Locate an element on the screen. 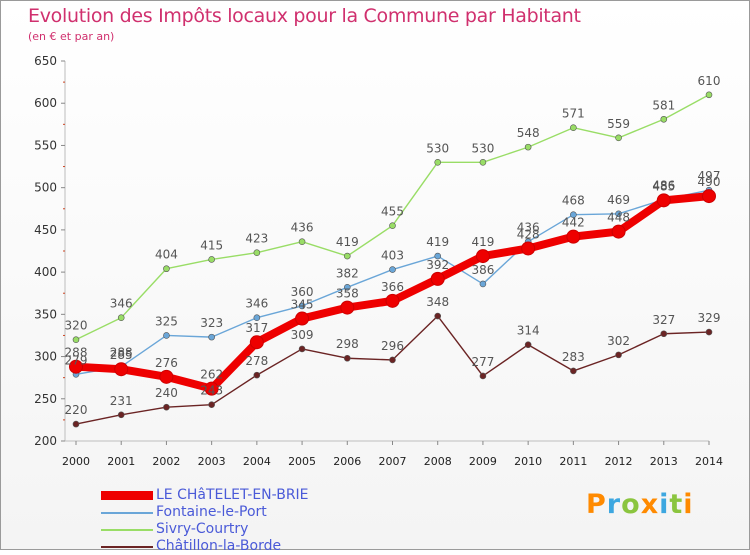  y-tick-label: 200 is located at coordinates (45, 441).